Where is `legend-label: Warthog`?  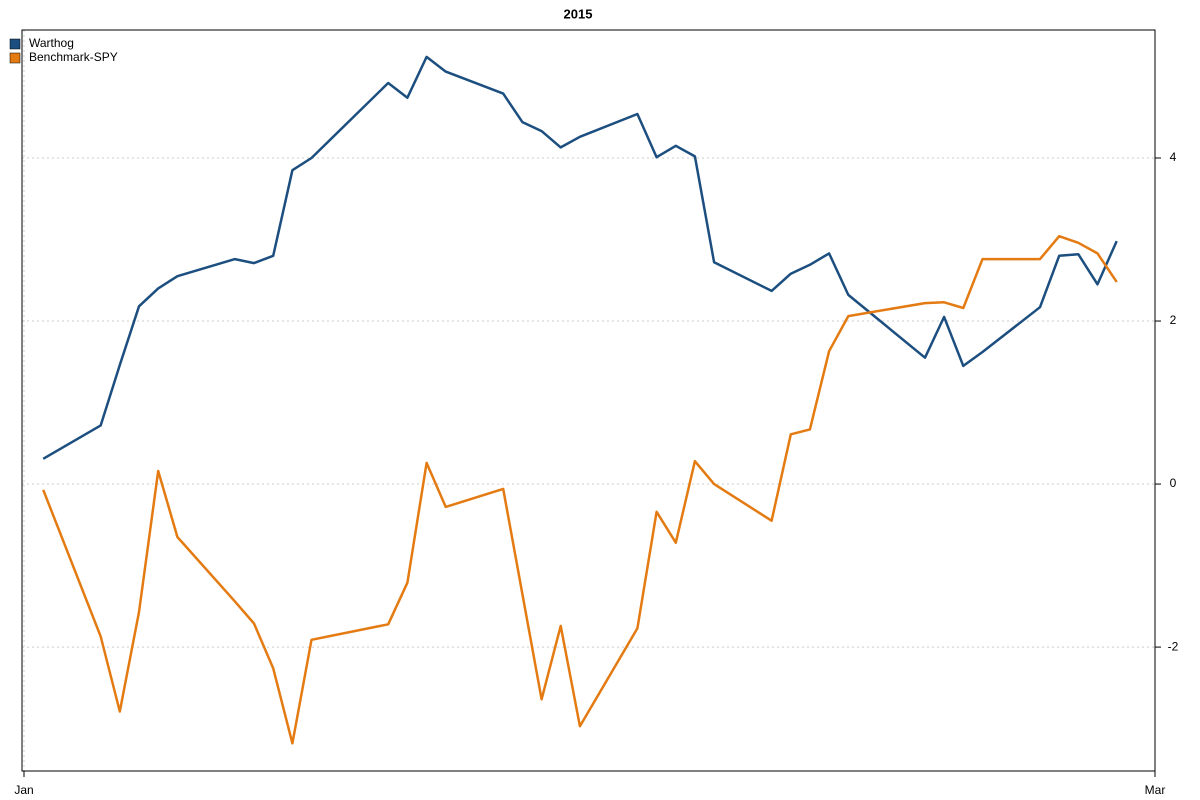 legend-label: Warthog is located at coordinates (51, 43).